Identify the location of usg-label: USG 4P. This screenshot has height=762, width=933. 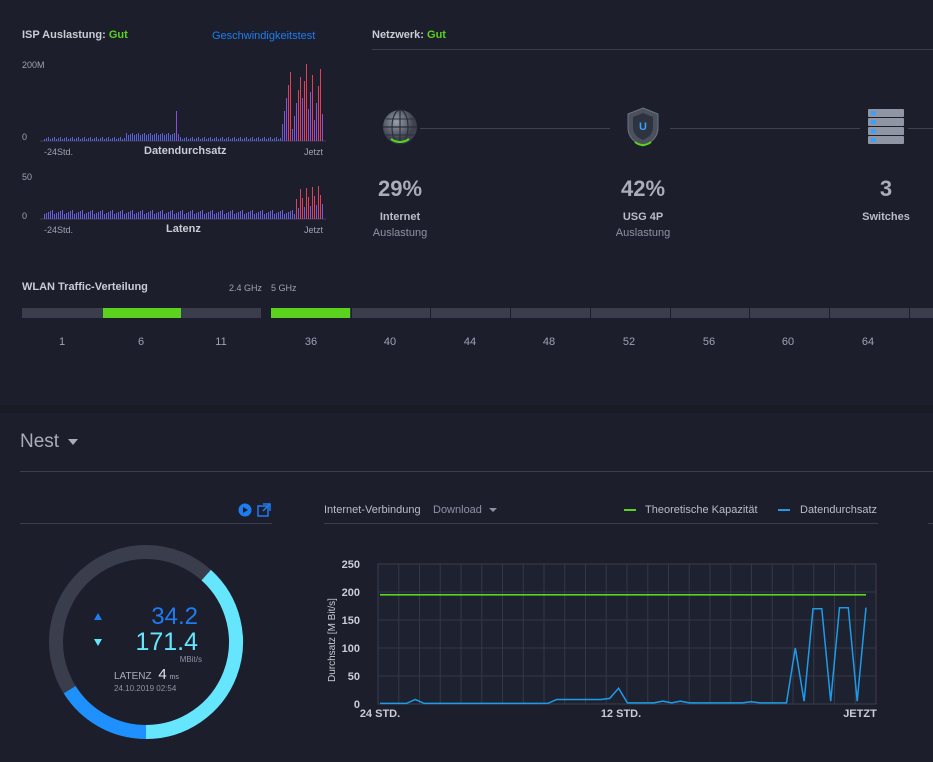
(643, 217).